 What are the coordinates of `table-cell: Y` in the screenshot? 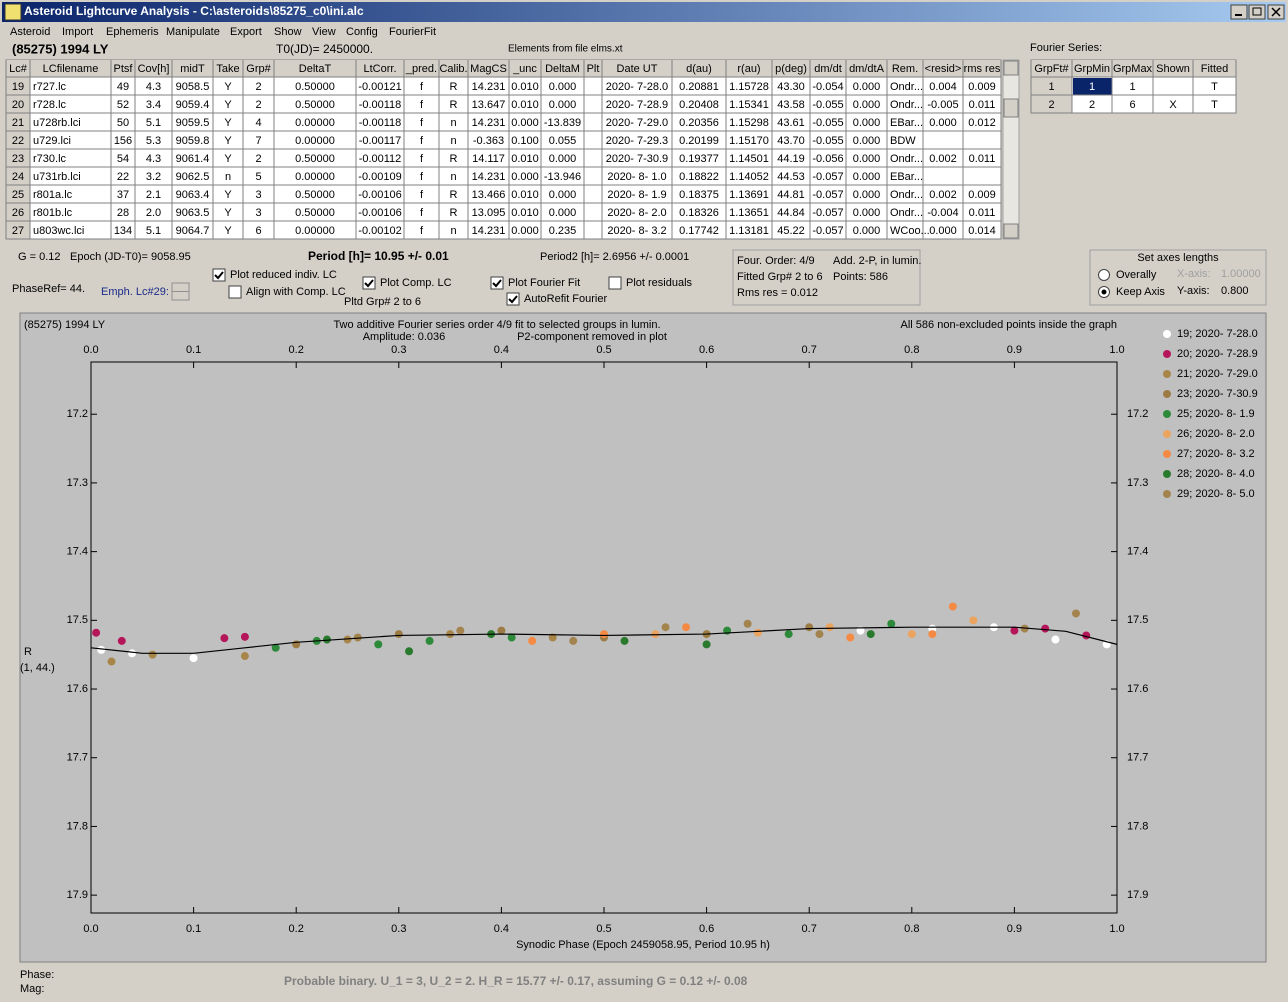 It's located at (228, 195).